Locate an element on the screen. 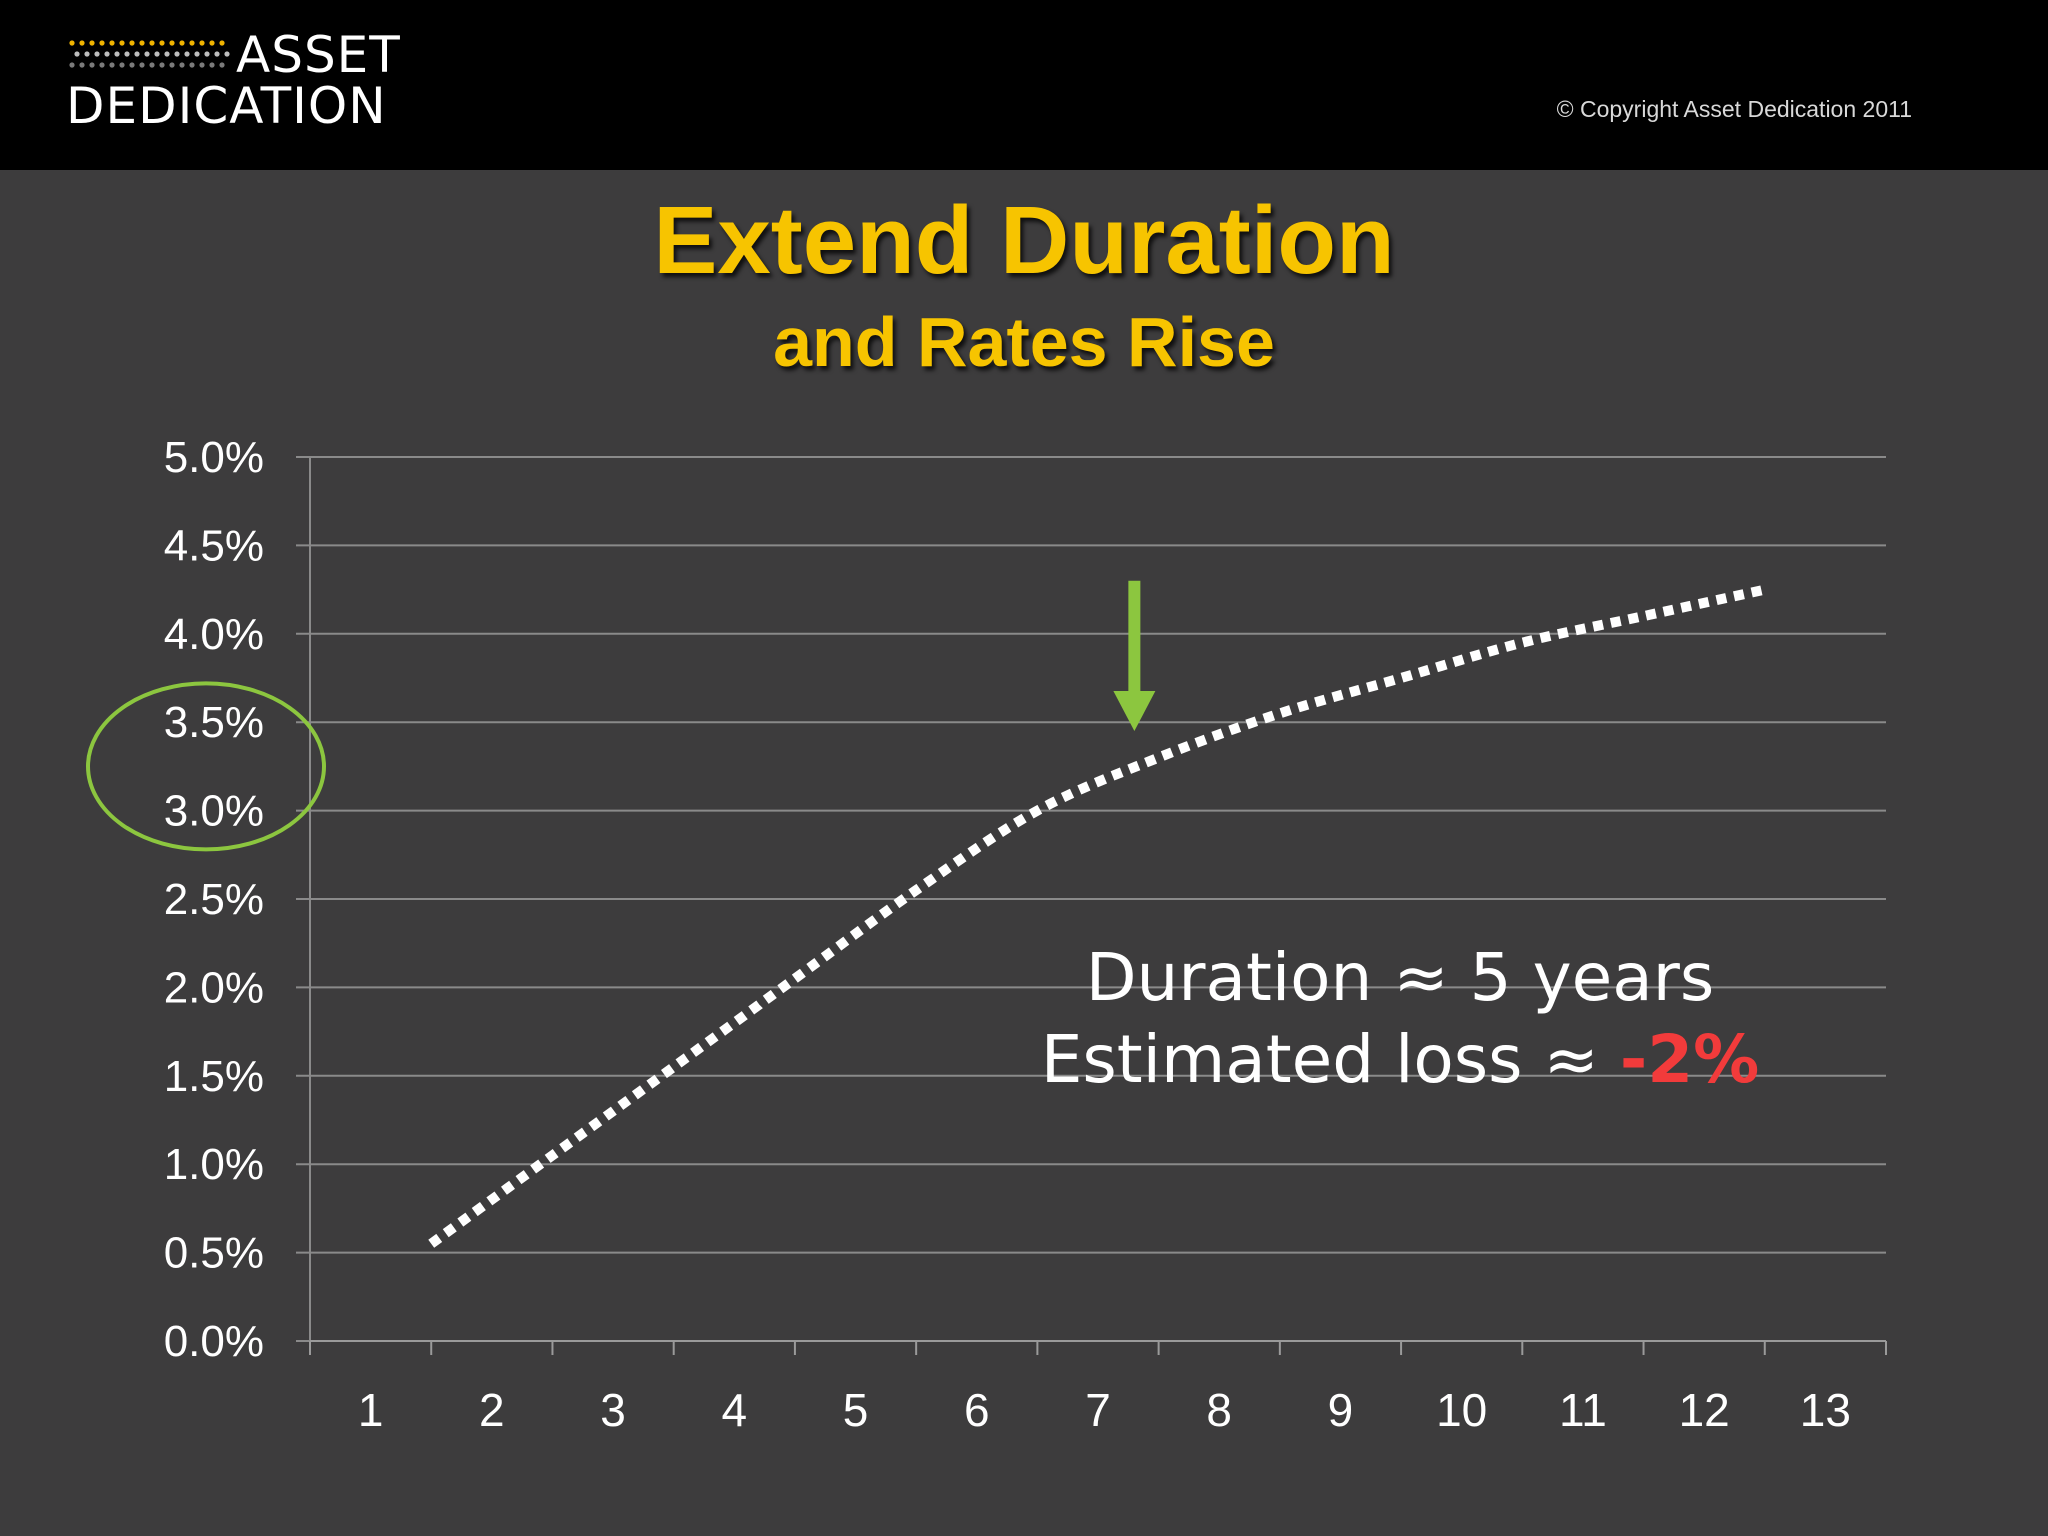 Image resolution: width=2048 pixels, height=1536 pixels. y-tick-label: 3.0% is located at coordinates (214, 811).